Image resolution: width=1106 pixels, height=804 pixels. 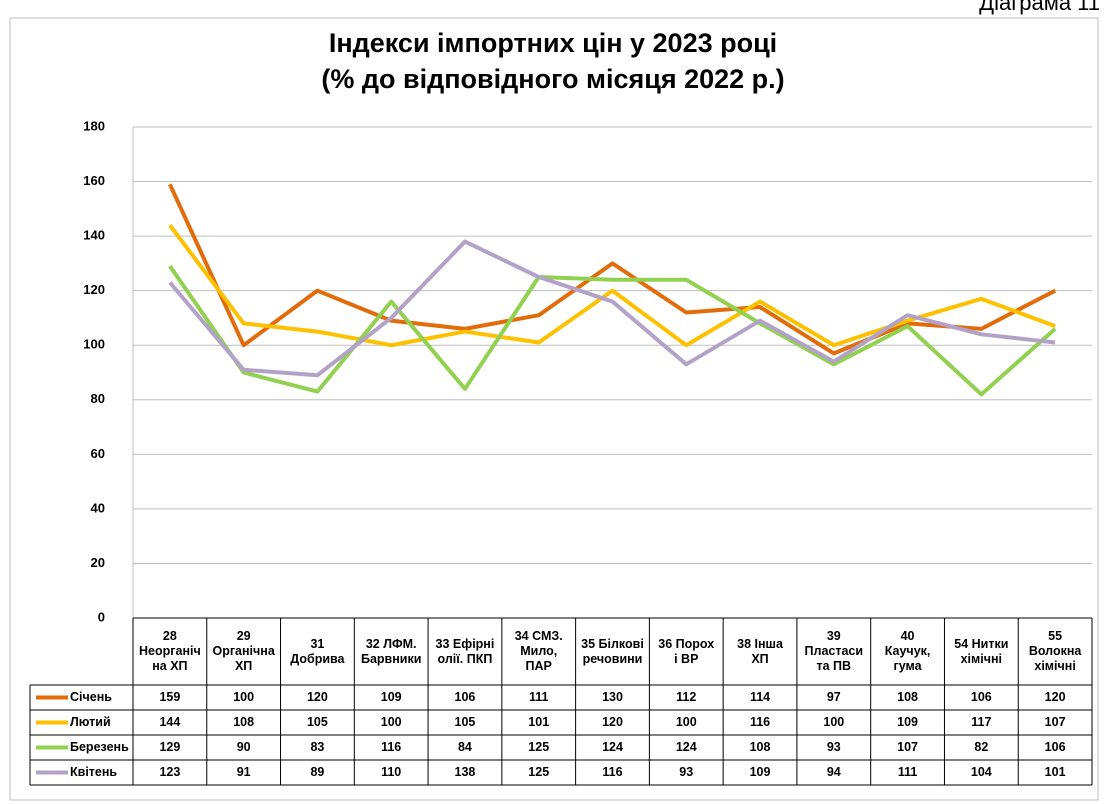 What do you see at coordinates (686, 697) in the screenshot?
I see `table-value: 112` at bounding box center [686, 697].